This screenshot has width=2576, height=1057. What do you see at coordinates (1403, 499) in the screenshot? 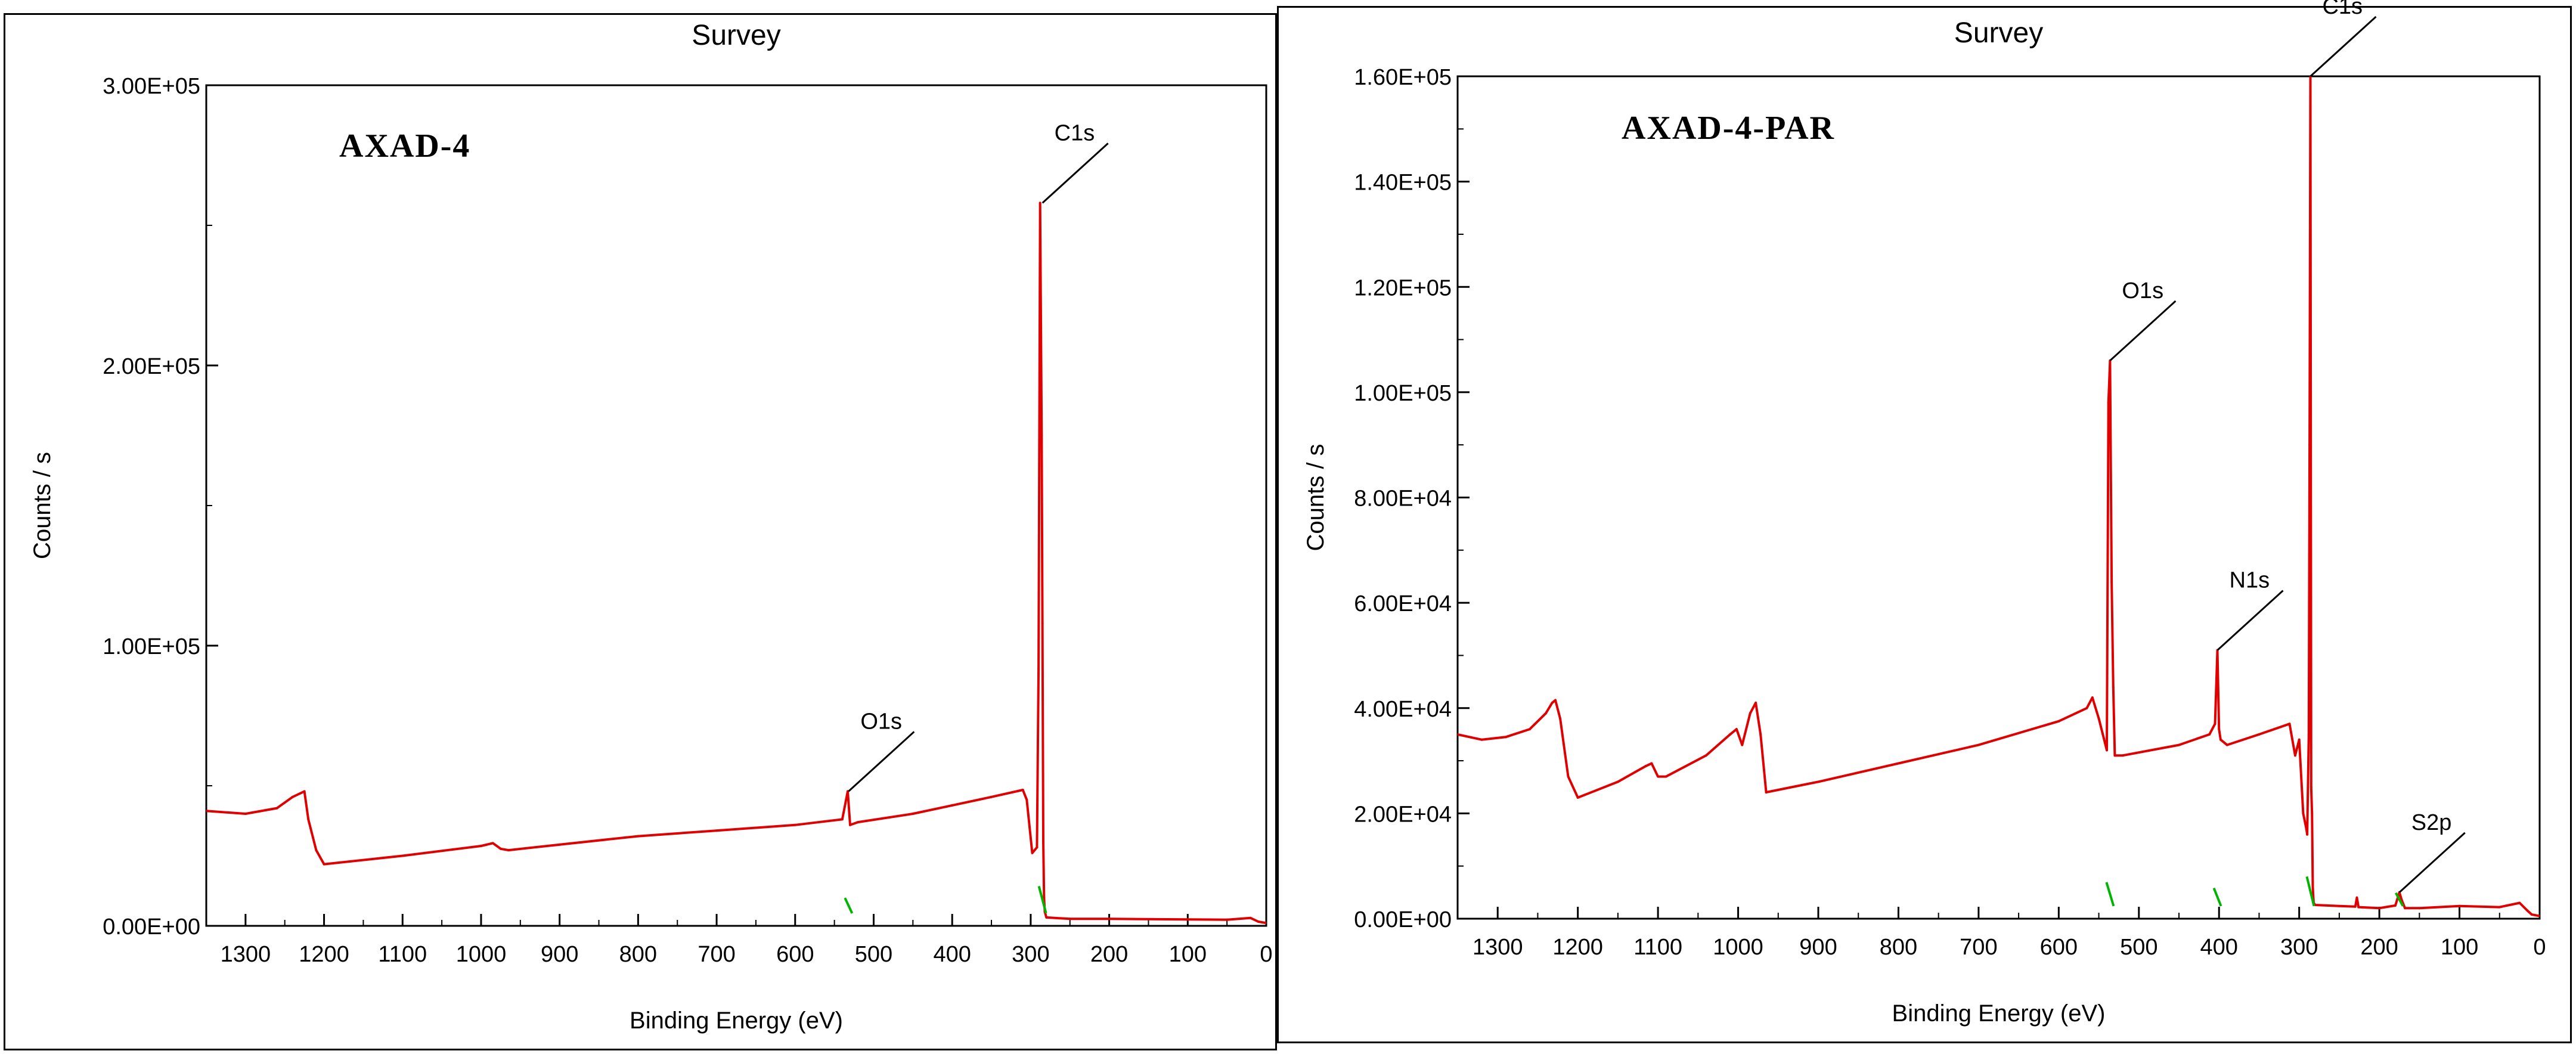
I see `y-tick-label: 8.00E+04` at bounding box center [1403, 499].